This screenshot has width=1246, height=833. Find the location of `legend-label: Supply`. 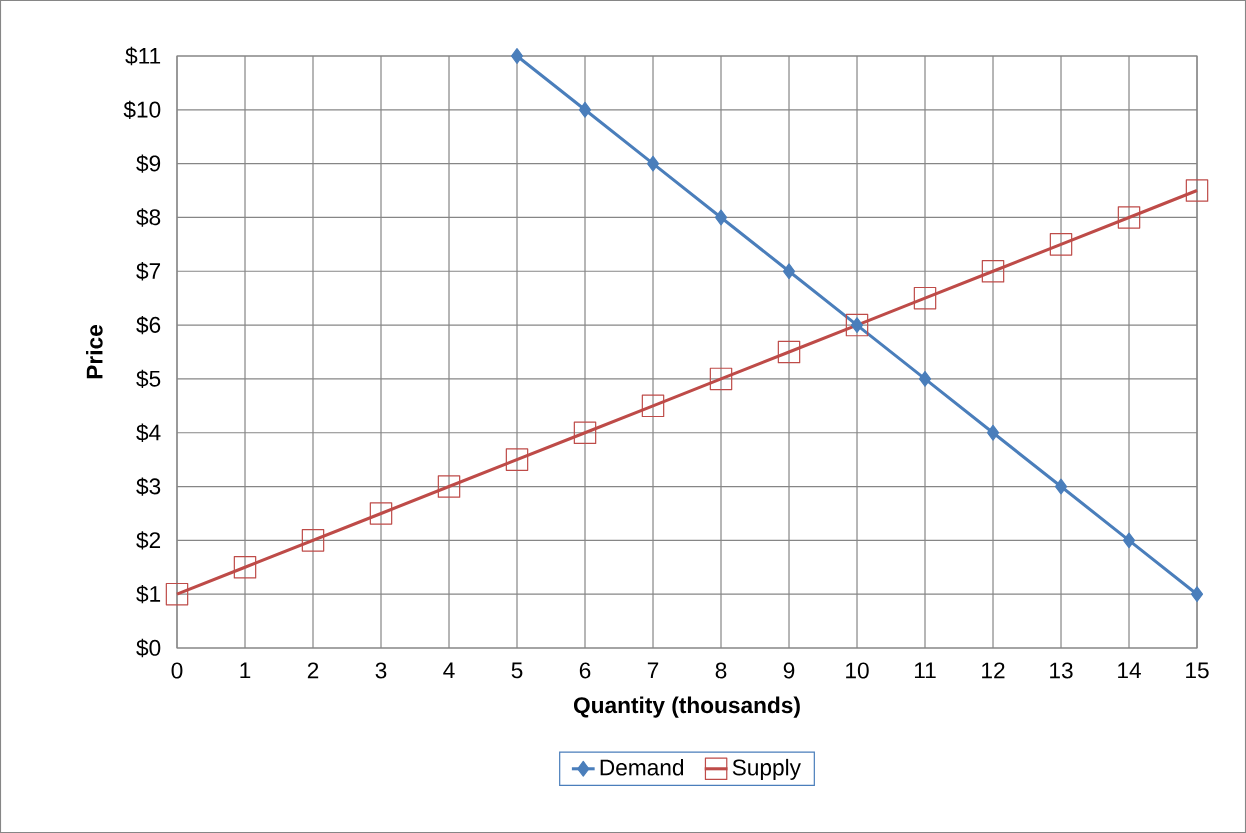

legend-label: Supply is located at coordinates (766, 769).